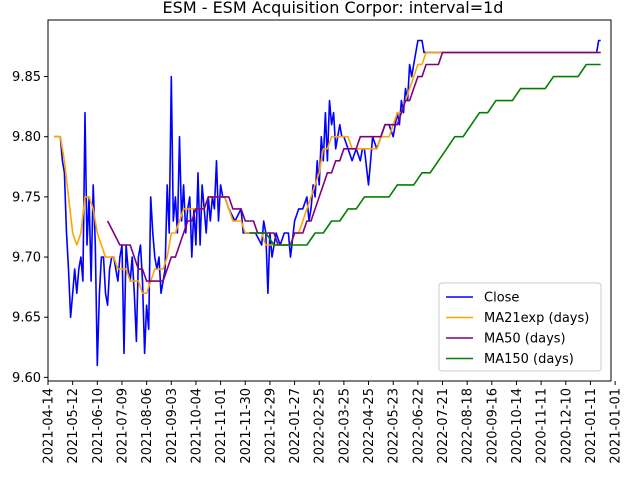 The image size is (640, 480). Describe the element at coordinates (443, 426) in the screenshot. I see `x-tick-label: 2022-07-21` at that location.